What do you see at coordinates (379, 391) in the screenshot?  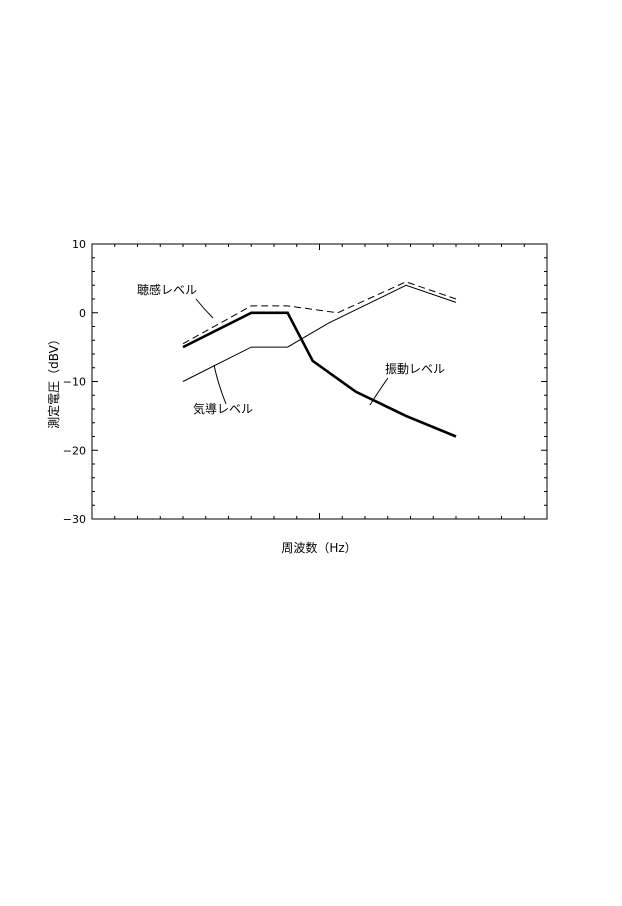 I see `leader-vibration-level` at bounding box center [379, 391].